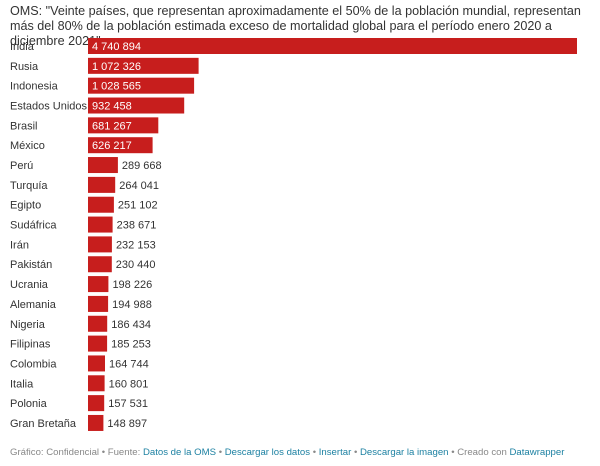 The width and height of the screenshot is (600, 466). What do you see at coordinates (267, 452) in the screenshot?
I see `download-data-link: Descargar los datos` at bounding box center [267, 452].